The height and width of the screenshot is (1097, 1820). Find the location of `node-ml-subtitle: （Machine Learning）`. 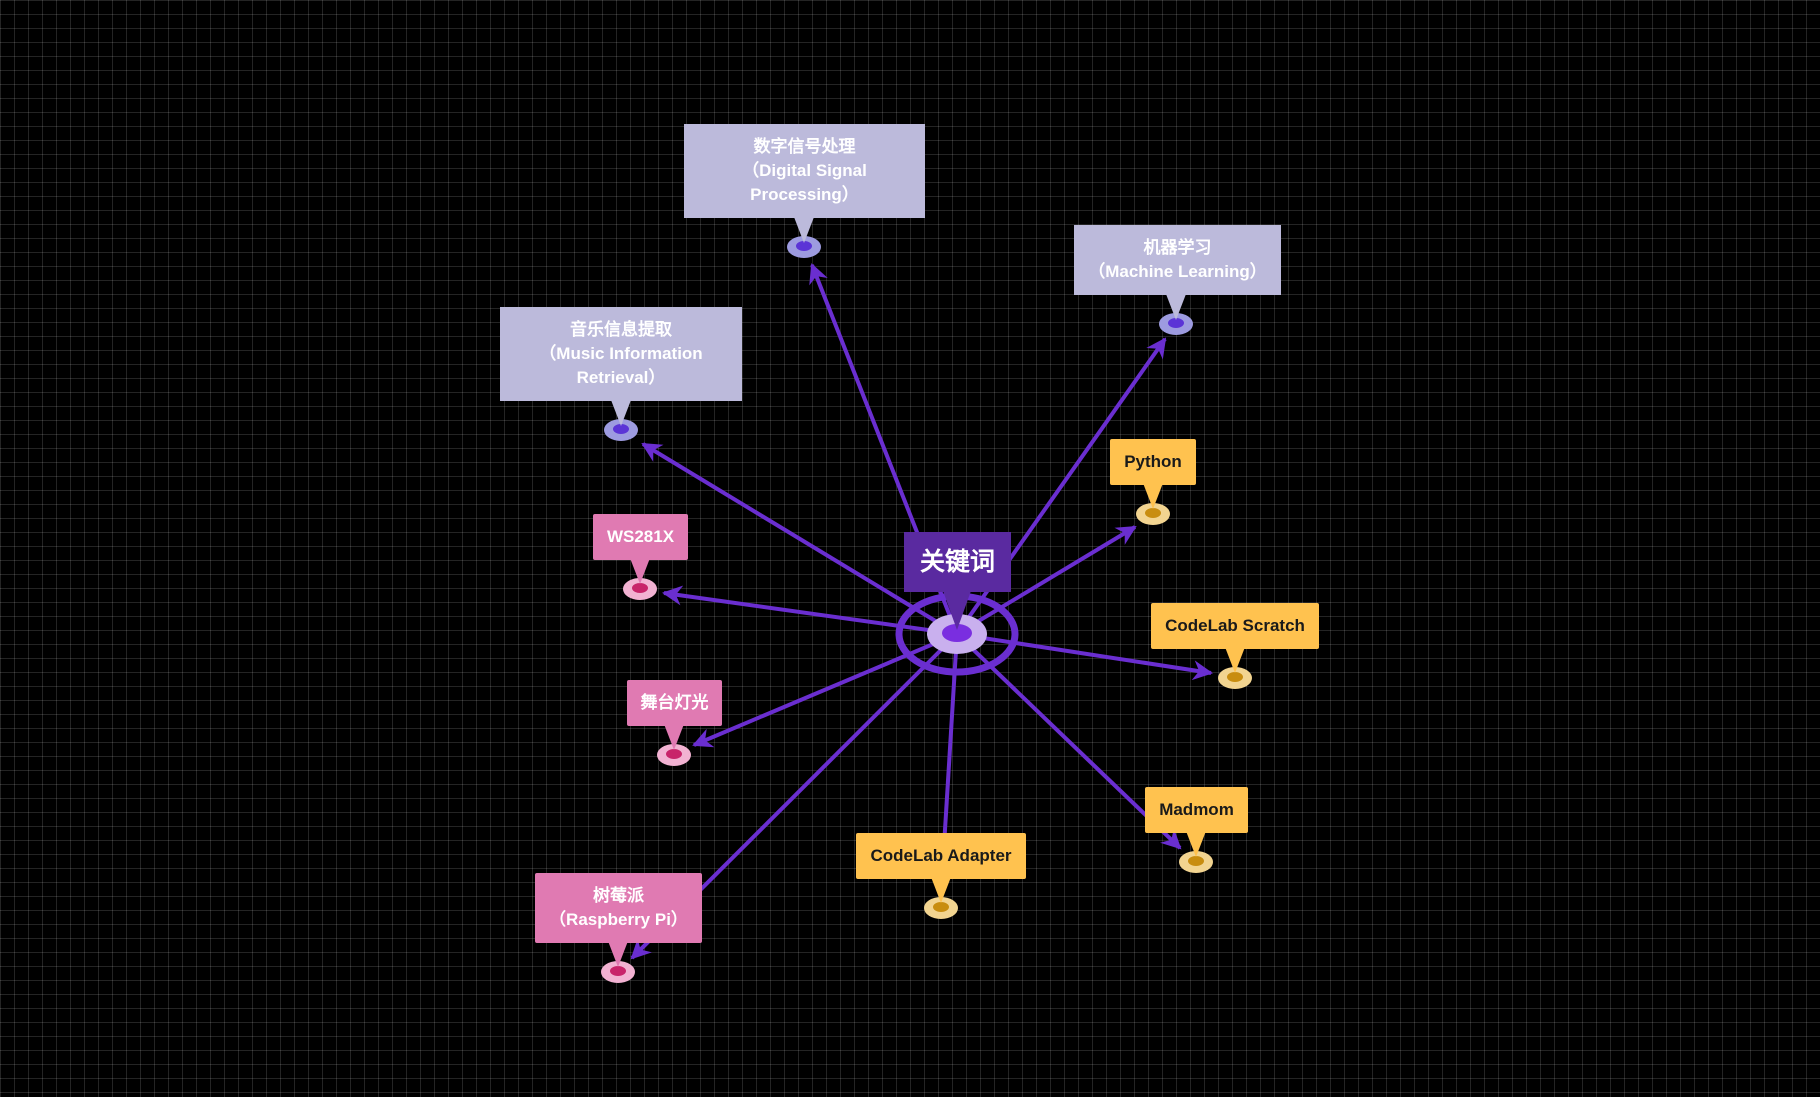

node-ml-subtitle: （Machine Learning） is located at coordinates (1177, 271).